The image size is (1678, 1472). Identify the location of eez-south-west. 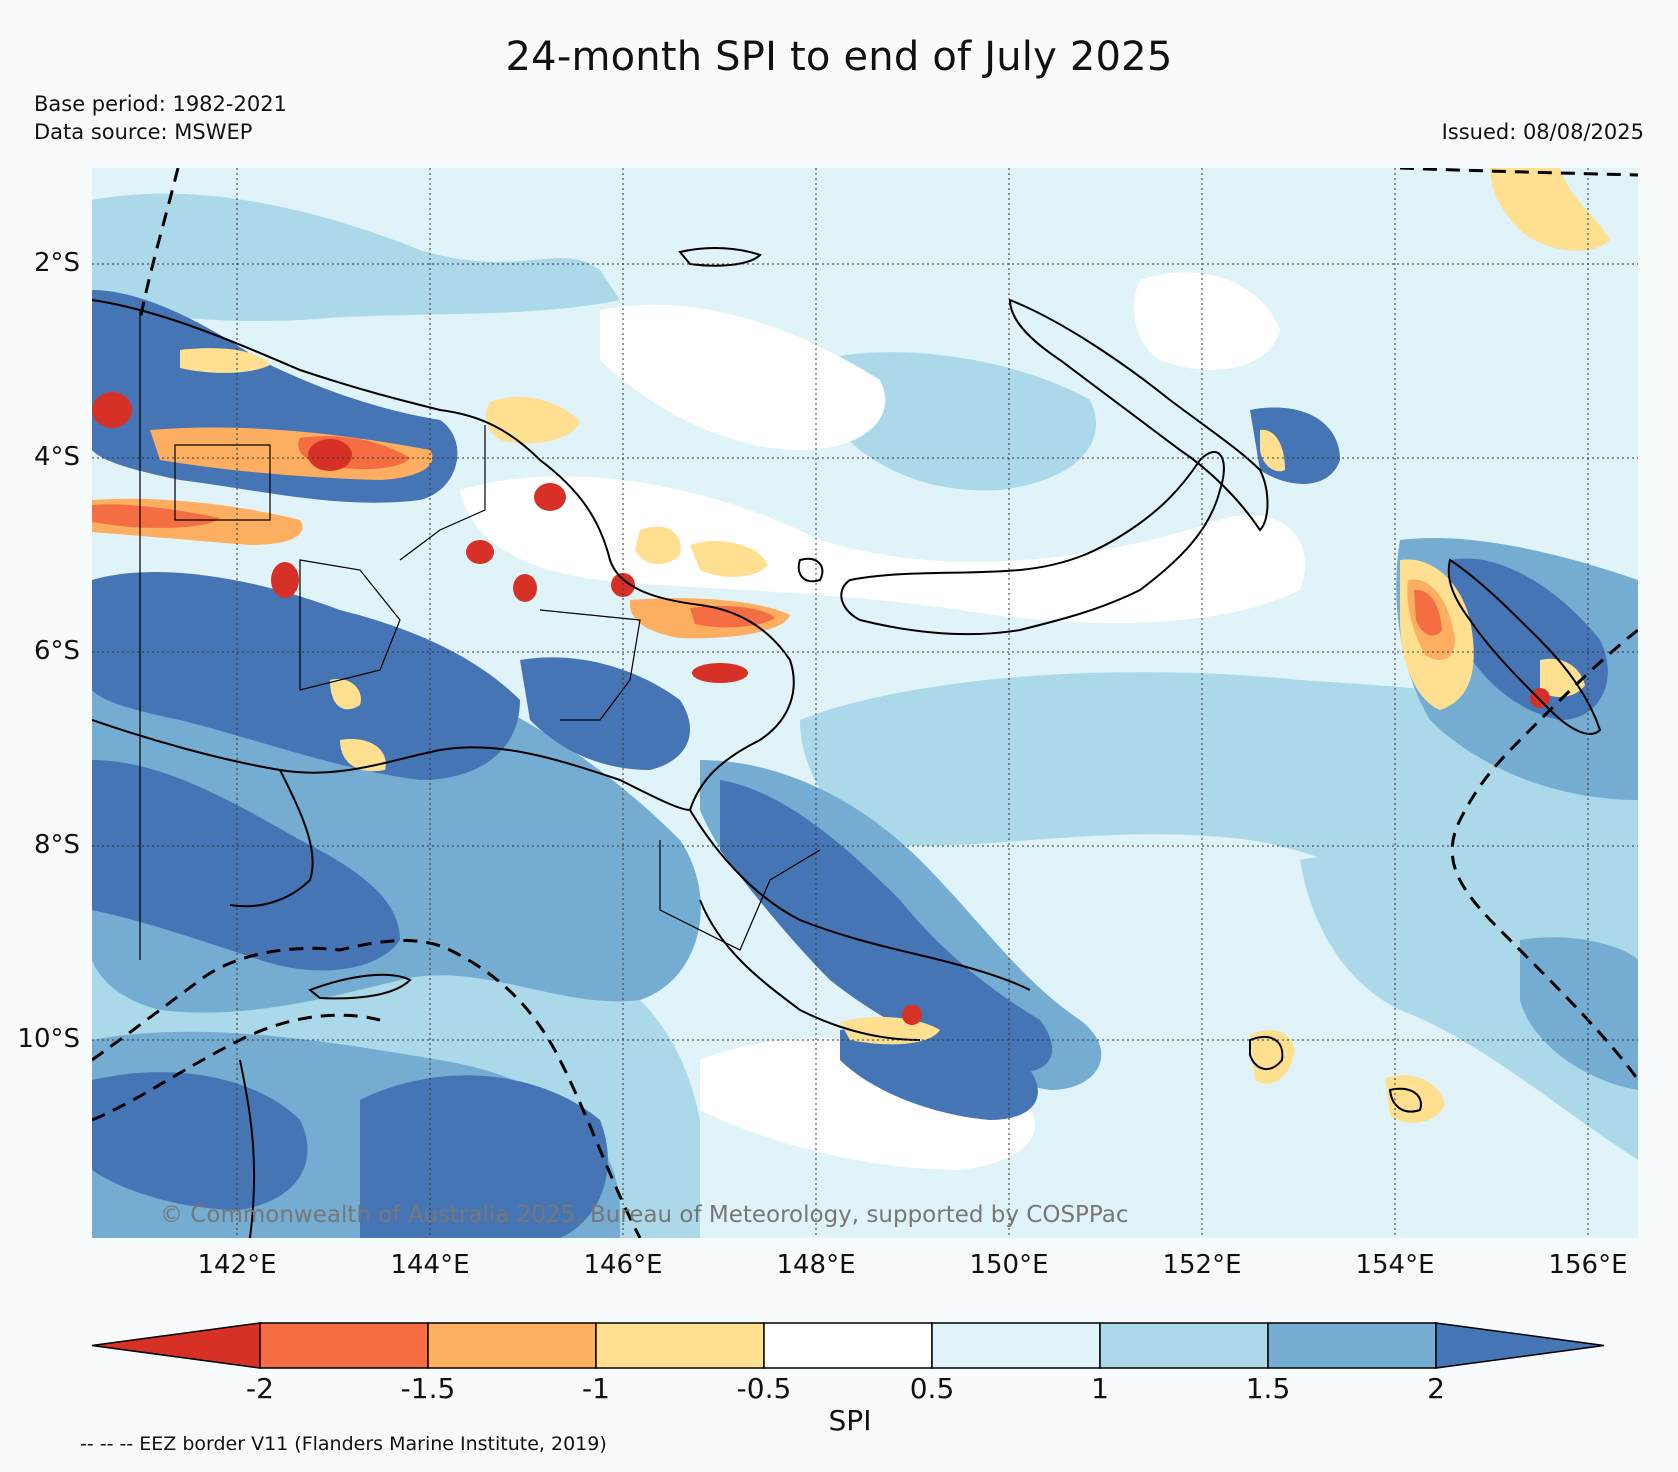
(367, 1088).